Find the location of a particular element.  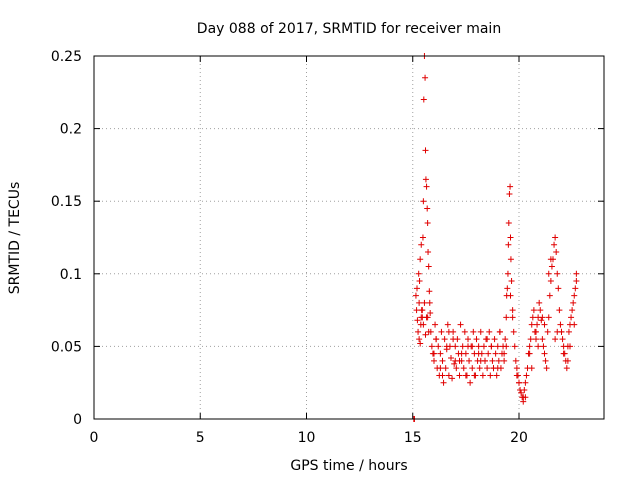

x-tick-label: 15 is located at coordinates (413, 438).